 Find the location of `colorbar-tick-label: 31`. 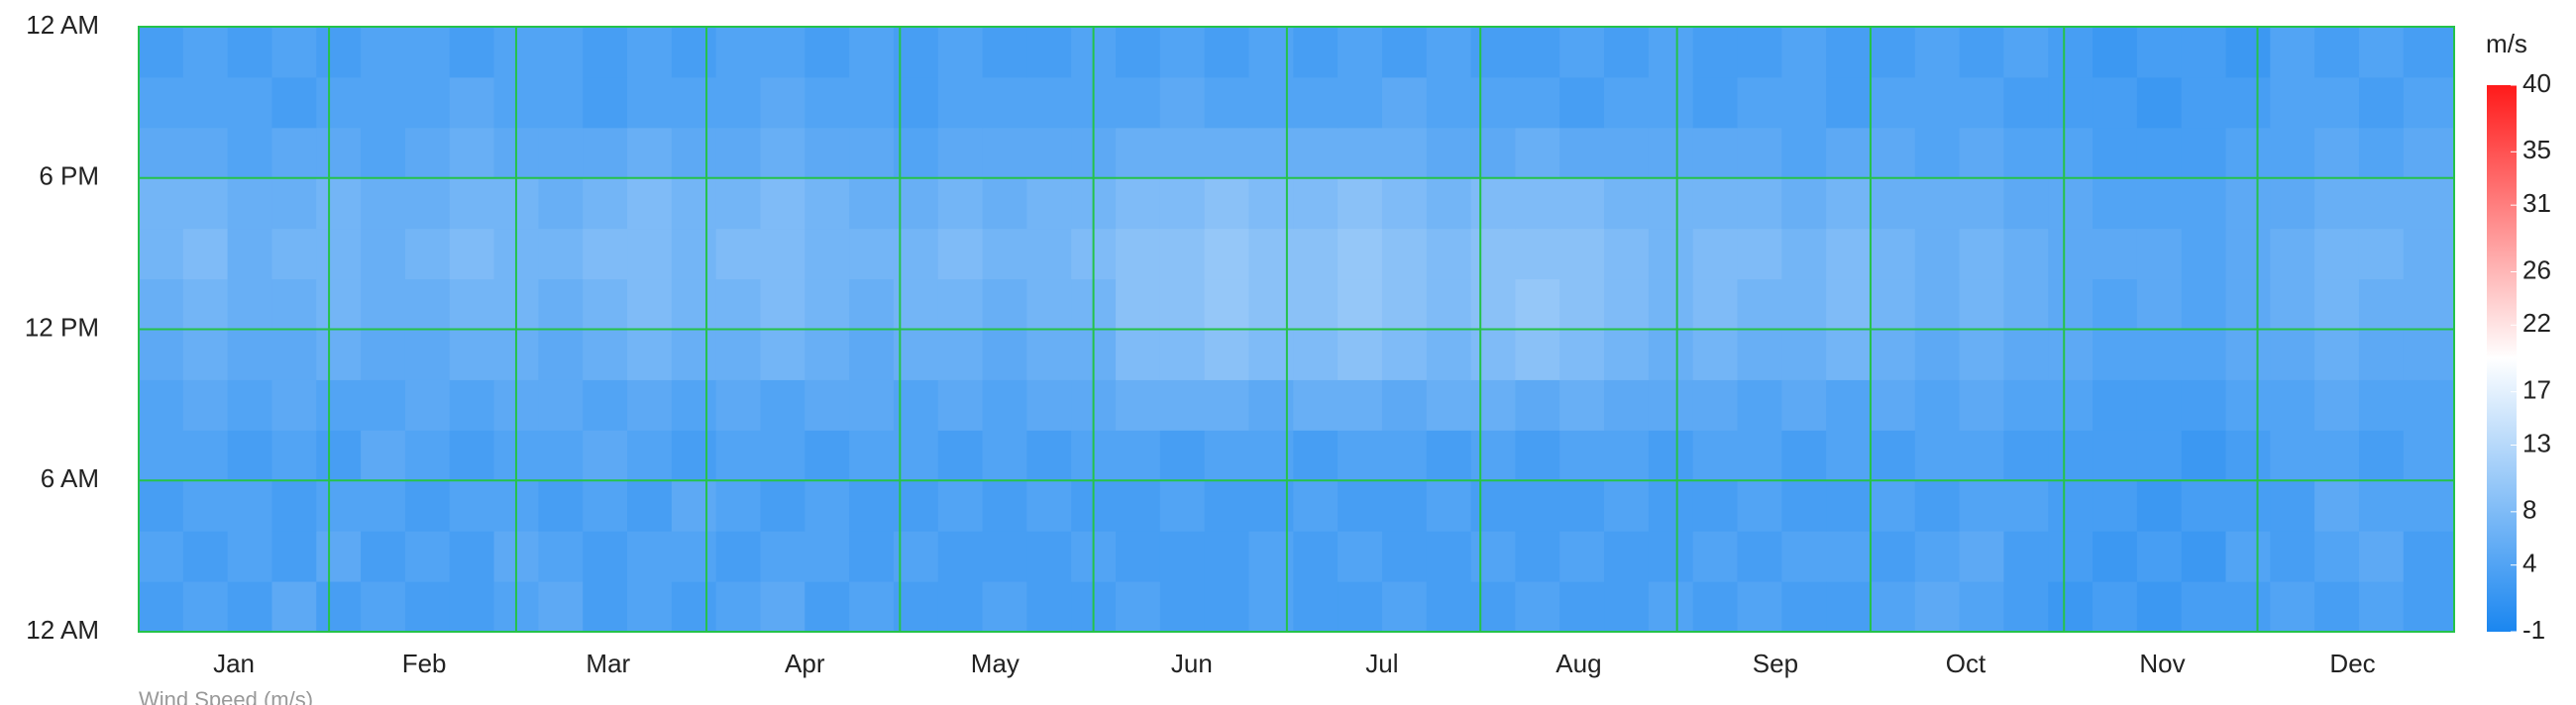

colorbar-tick-label: 31 is located at coordinates (2536, 203).